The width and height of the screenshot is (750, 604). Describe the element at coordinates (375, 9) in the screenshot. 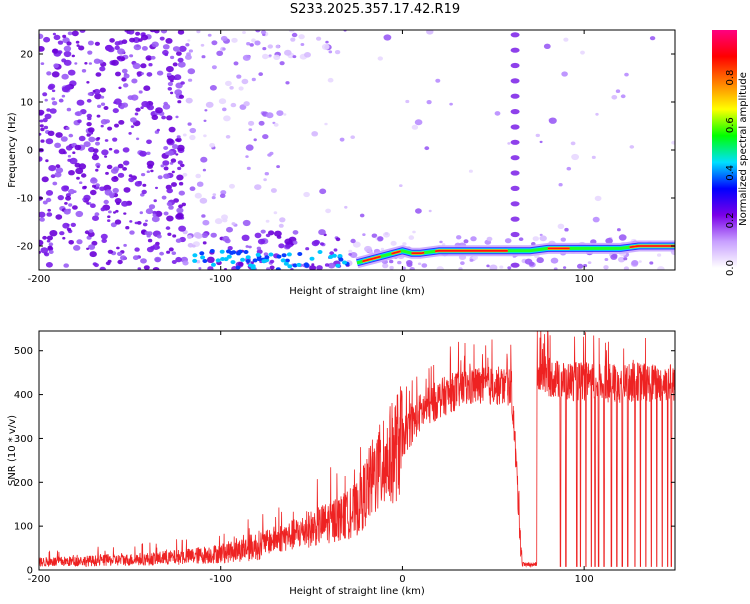

I see `chart-title: S233.2025.357.17.42.R19` at that location.